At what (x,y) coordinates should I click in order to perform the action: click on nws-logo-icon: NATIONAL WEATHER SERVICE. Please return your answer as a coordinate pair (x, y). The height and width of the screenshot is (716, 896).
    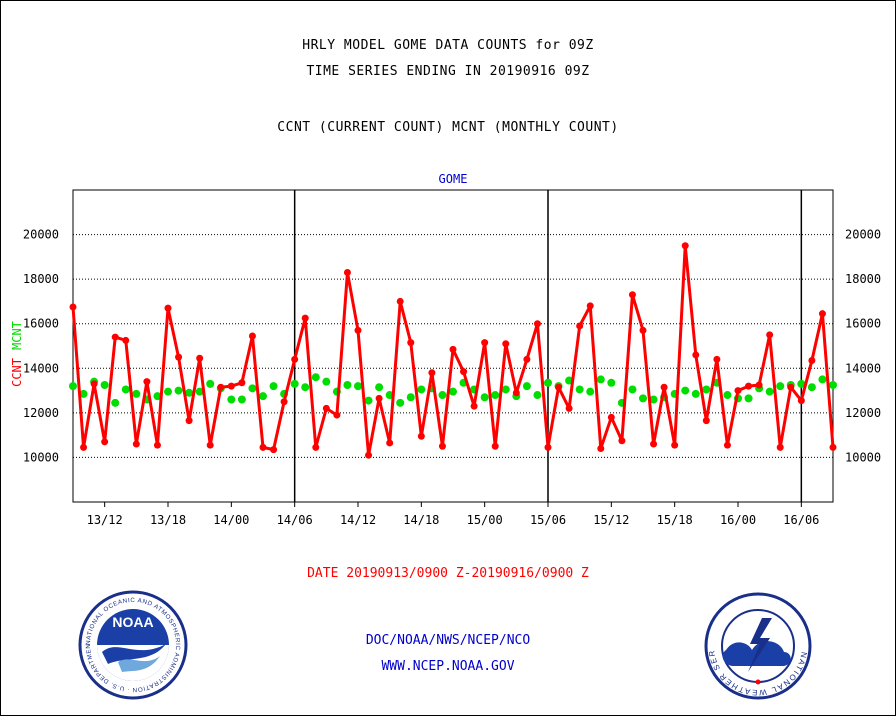
    Looking at the image, I should click on (758, 646).